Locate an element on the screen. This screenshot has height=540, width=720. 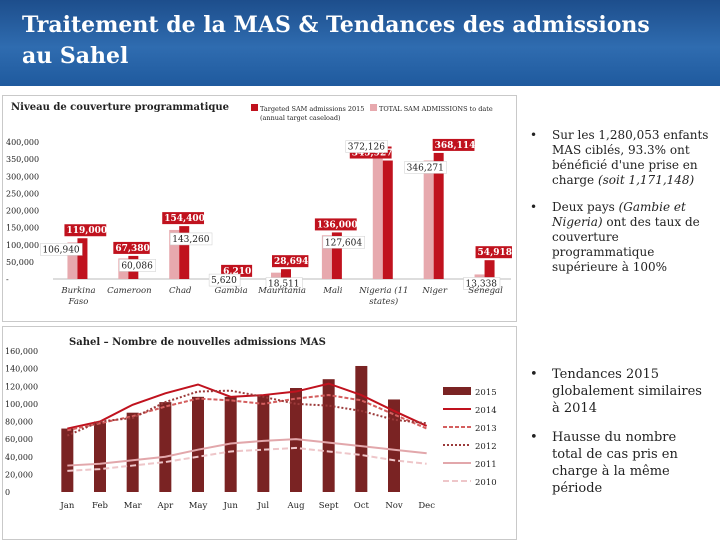
coverage-chart-title: Niveau de couverture programmatique is located at coordinates (120, 107).